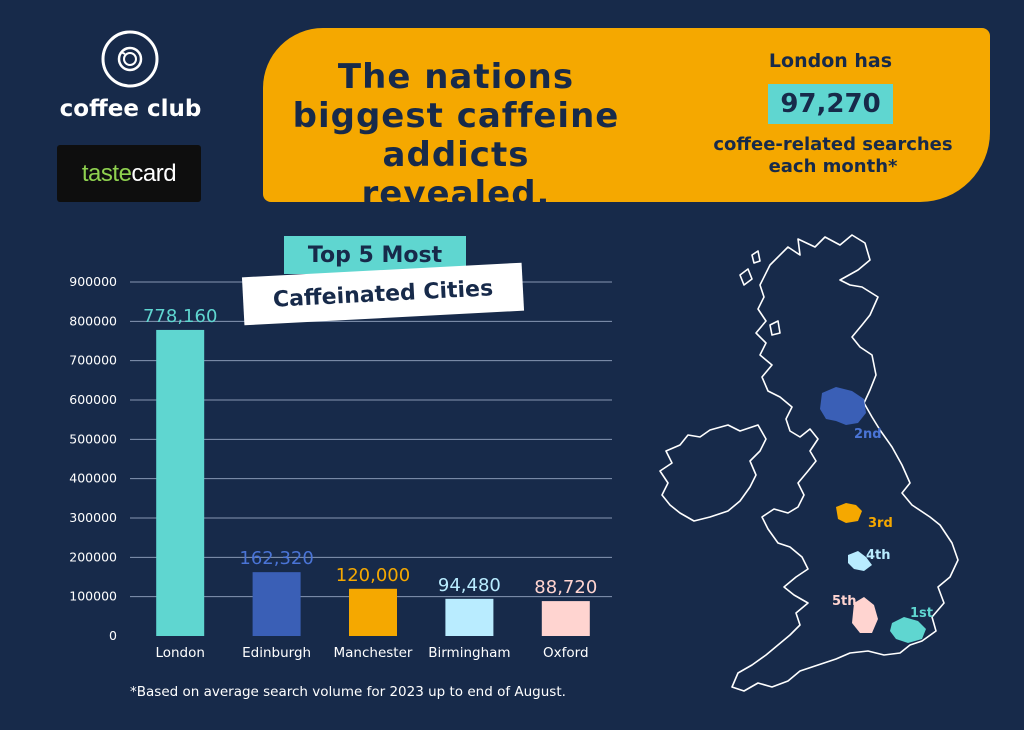 The width and height of the screenshot is (1024, 730). What do you see at coordinates (93, 360) in the screenshot?
I see `y-tick-label: 700000` at bounding box center [93, 360].